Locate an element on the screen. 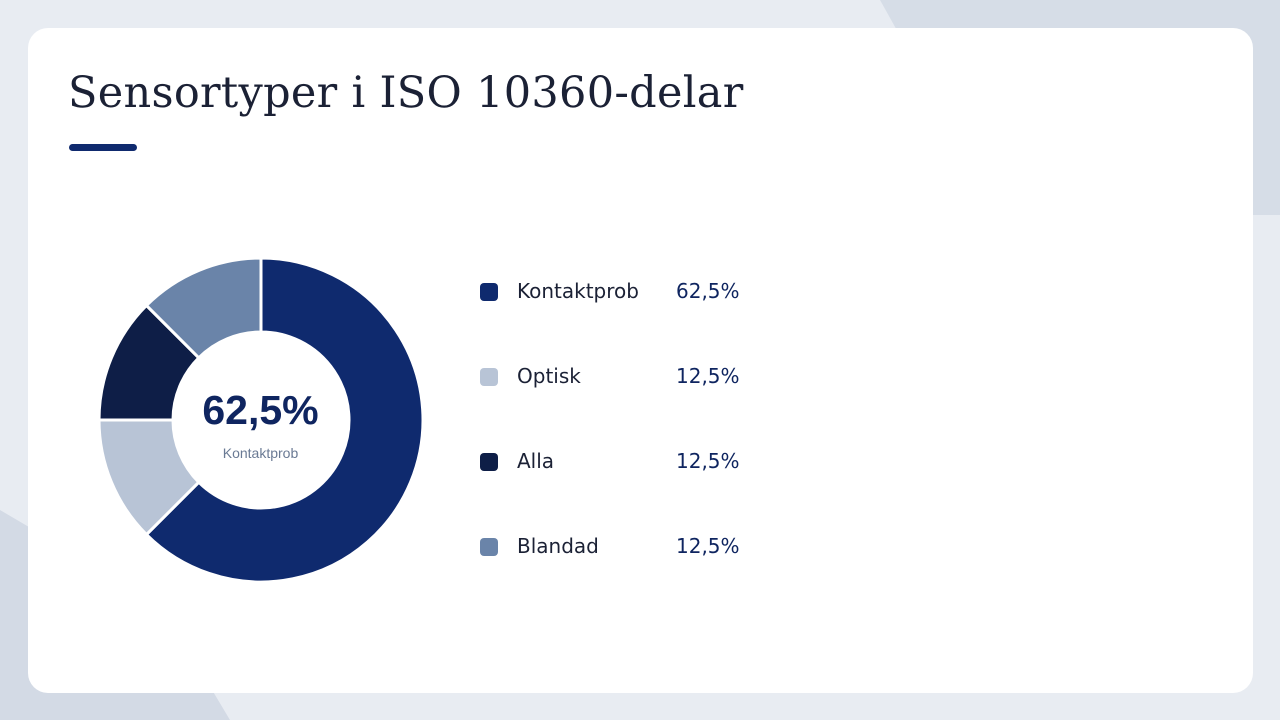  page-title: Sensortyper i ISO 10360-delar is located at coordinates (406, 93).